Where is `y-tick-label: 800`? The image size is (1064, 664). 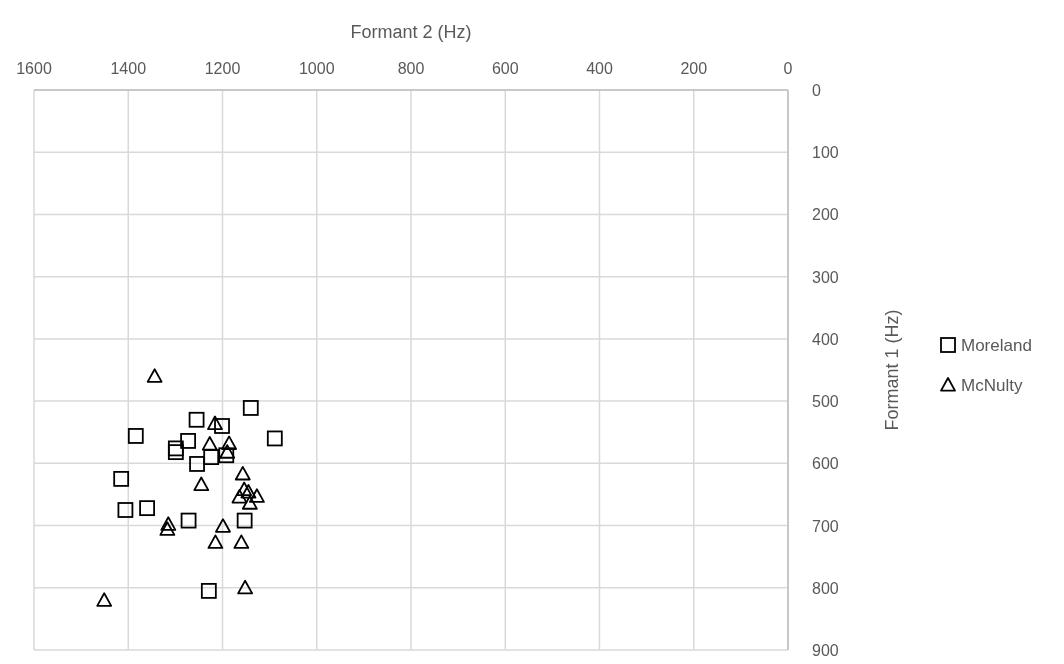
y-tick-label: 800 is located at coordinates (825, 588).